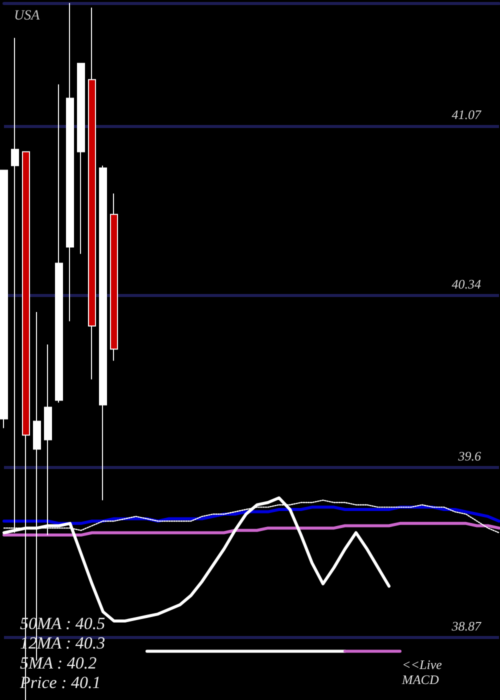  What do you see at coordinates (27, 16) in the screenshot?
I see `chart-title: USA` at bounding box center [27, 16].